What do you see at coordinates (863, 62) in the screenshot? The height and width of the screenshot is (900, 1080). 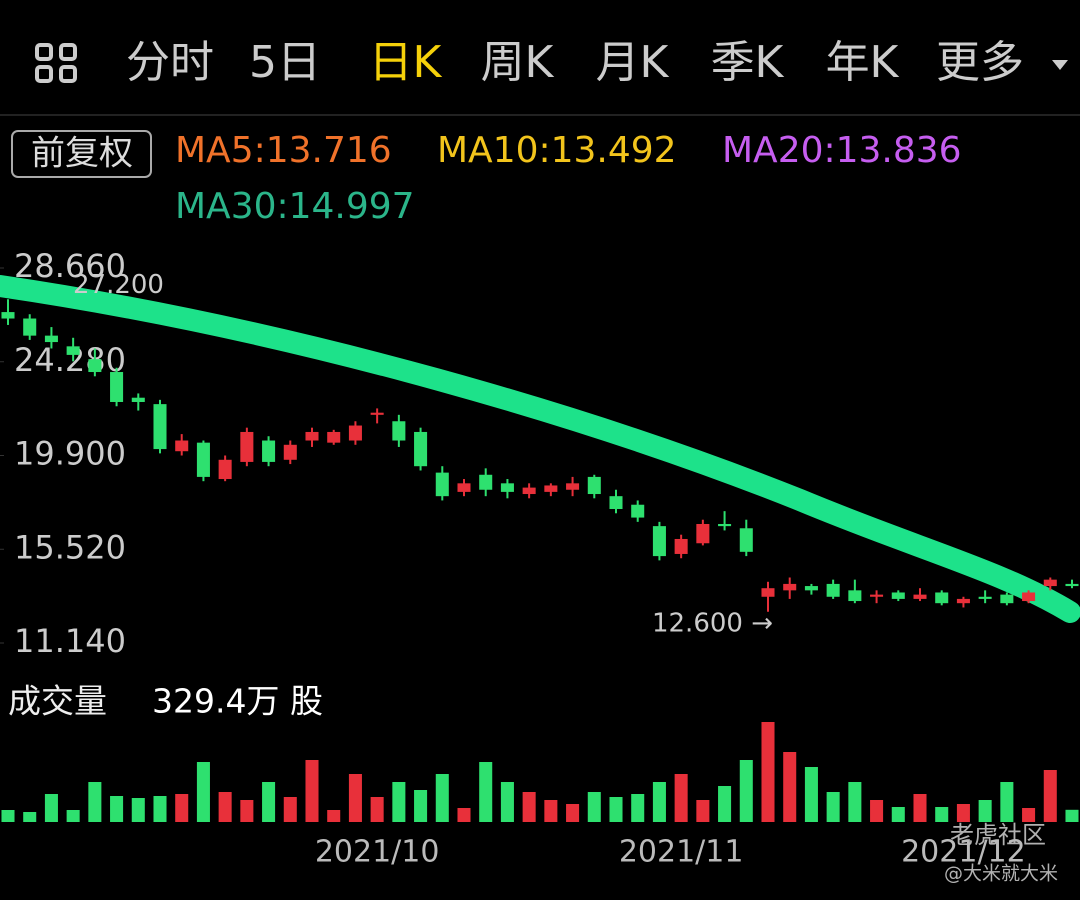 I see `period-tab: 年K` at bounding box center [863, 62].